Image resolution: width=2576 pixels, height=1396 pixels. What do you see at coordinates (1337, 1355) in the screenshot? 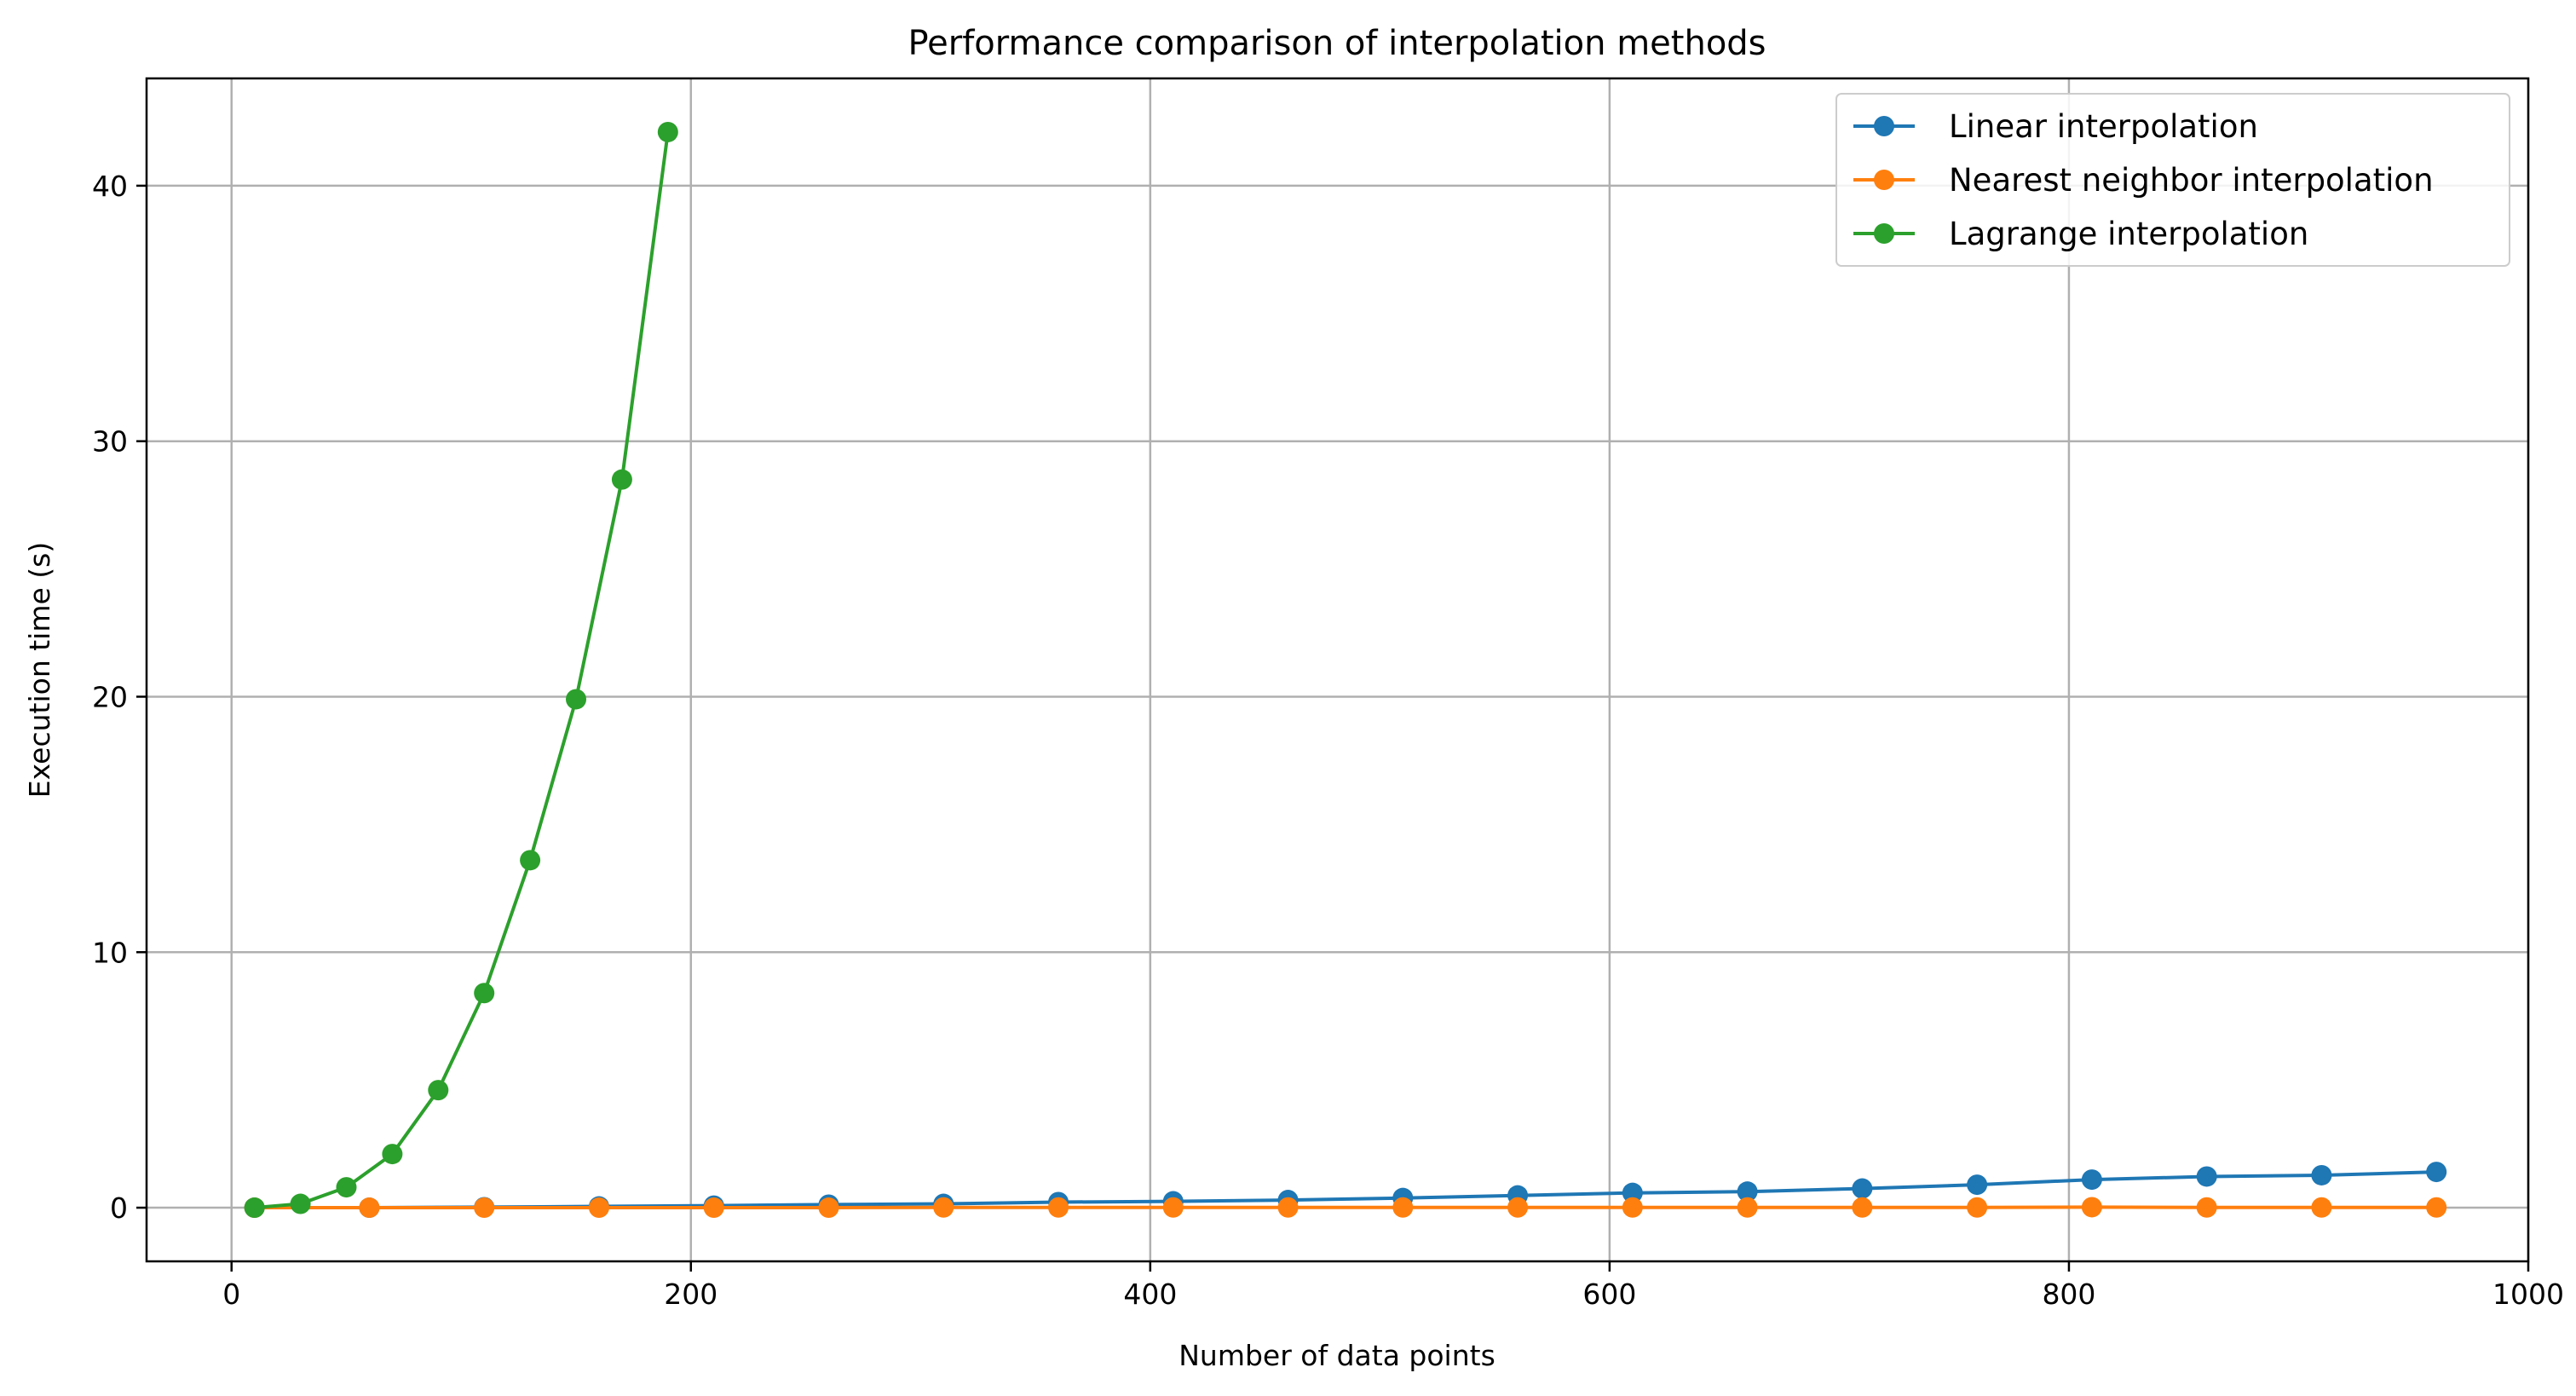
I see `x-axis-label: Number of data points` at bounding box center [1337, 1355].